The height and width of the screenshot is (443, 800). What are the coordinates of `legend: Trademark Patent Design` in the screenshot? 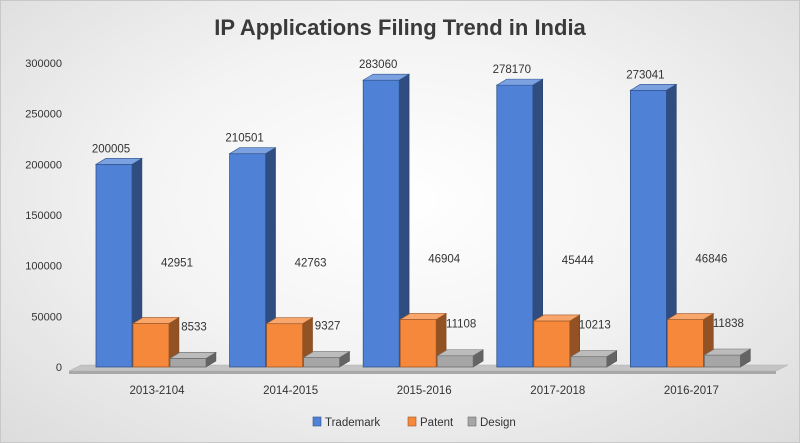 It's located at (414, 422).